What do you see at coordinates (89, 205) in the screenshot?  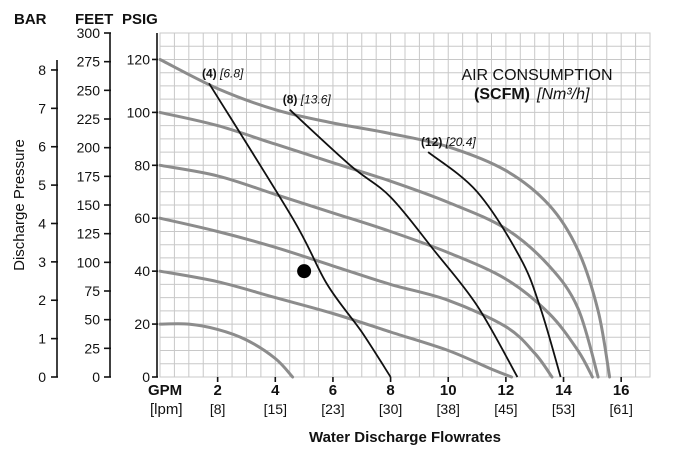 I see `feet-tick-label: 150` at bounding box center [89, 205].